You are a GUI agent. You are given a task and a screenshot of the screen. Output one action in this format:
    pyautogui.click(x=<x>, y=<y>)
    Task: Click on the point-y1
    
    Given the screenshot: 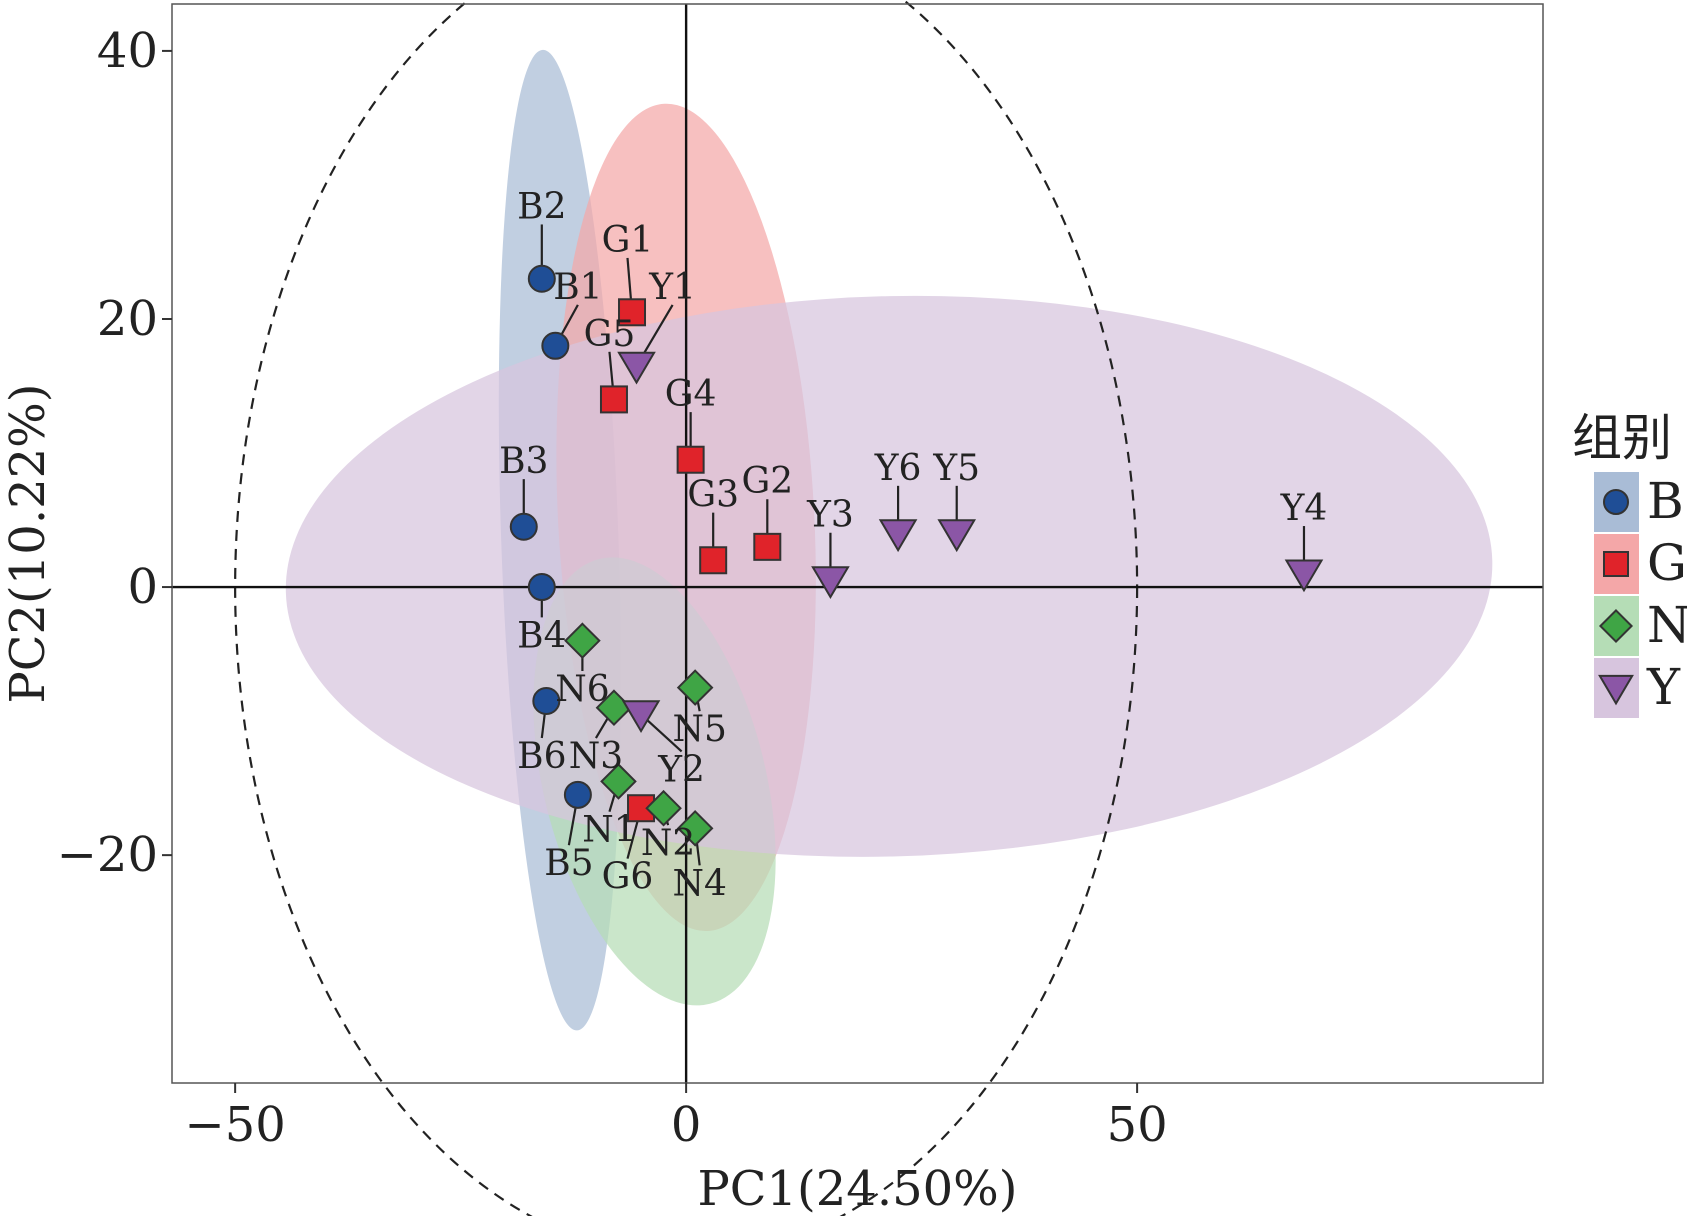 What is the action you would take?
    pyautogui.click(x=636, y=368)
    